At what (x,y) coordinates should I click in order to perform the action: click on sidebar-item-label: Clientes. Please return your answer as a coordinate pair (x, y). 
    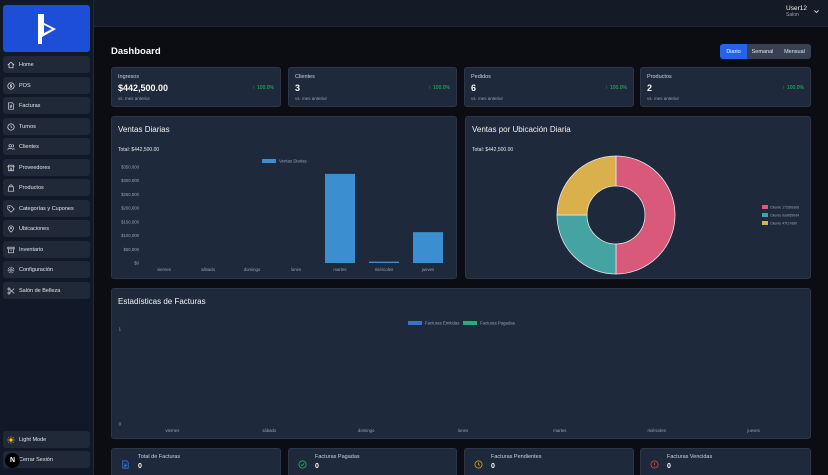
    Looking at the image, I should click on (29, 146).